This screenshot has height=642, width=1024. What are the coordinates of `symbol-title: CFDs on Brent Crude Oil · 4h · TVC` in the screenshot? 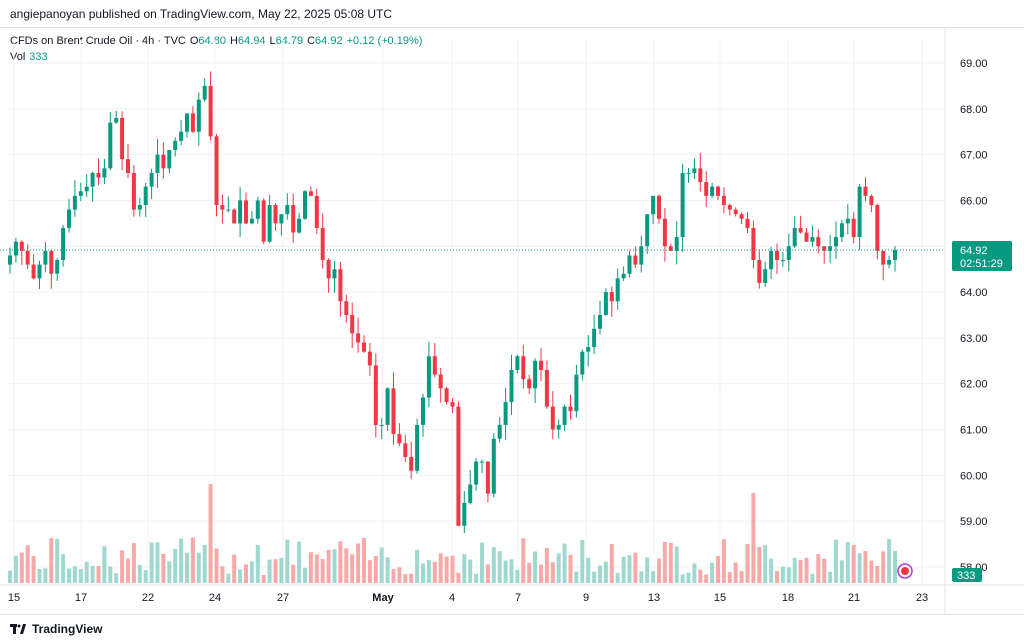 It's located at (98, 41).